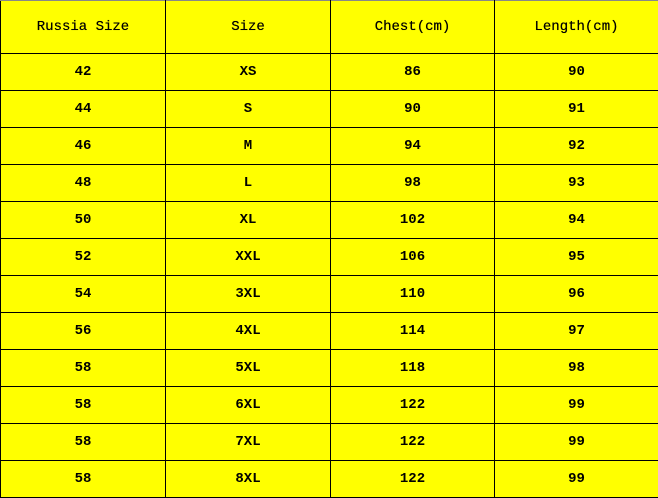 Image resolution: width=658 pixels, height=498 pixels. I want to click on length-cell: 93, so click(576, 183).